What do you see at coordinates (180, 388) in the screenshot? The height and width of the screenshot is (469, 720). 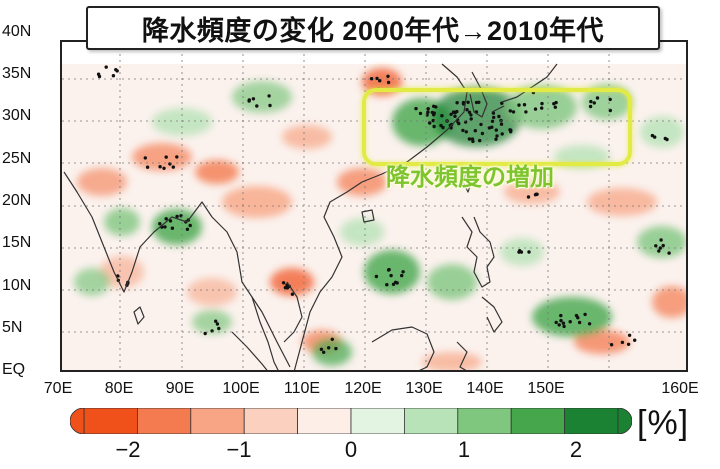 I see `lon-label: 90E` at bounding box center [180, 388].